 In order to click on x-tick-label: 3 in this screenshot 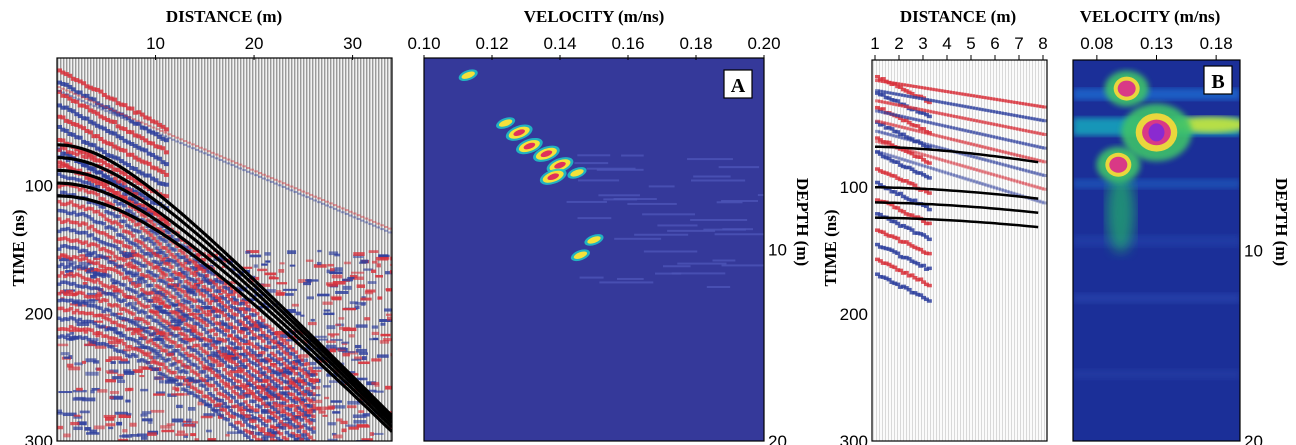, I will do `click(922, 43)`.